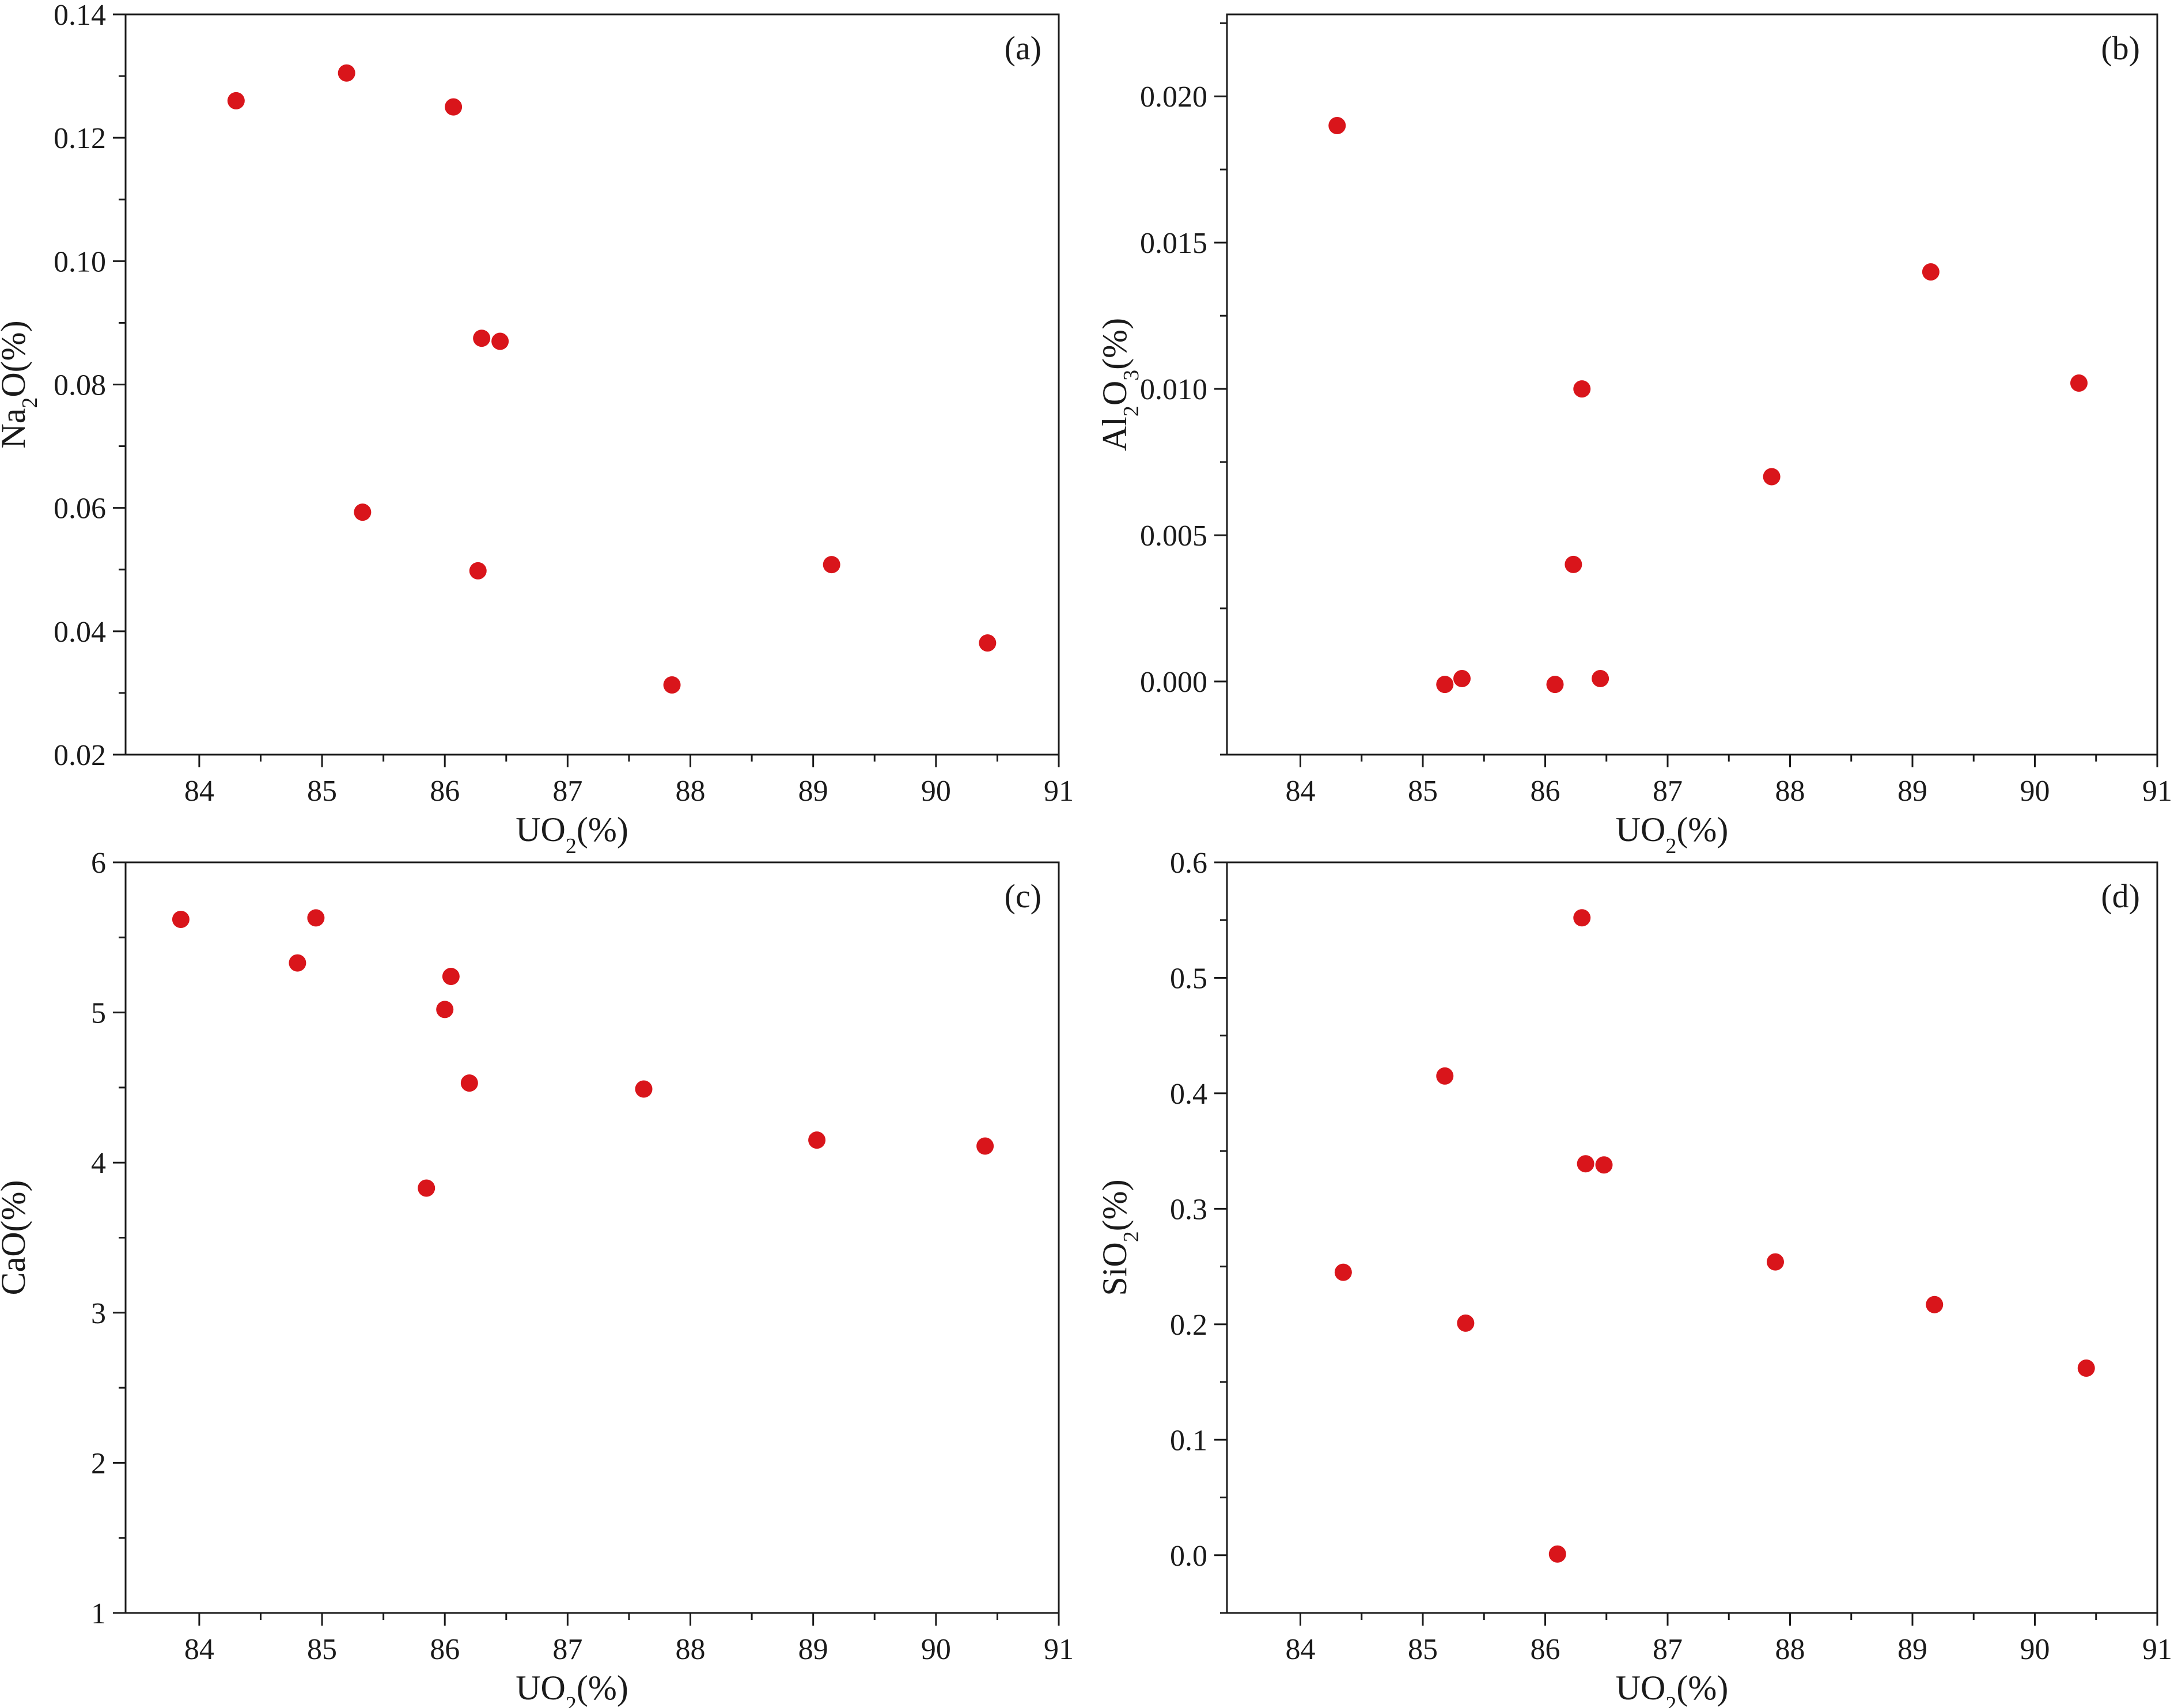 This screenshot has height=1708, width=2178. I want to click on y-tick-label: 3, so click(98, 1314).